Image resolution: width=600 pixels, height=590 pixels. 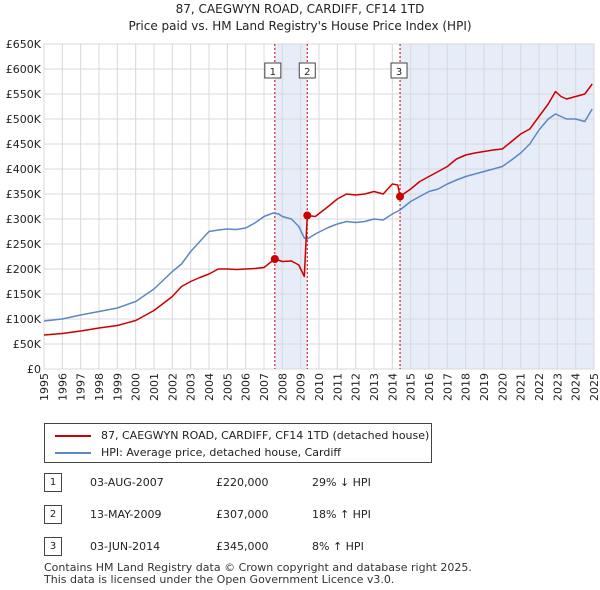 I want to click on y-tick-label: £50K, so click(x=27, y=344).